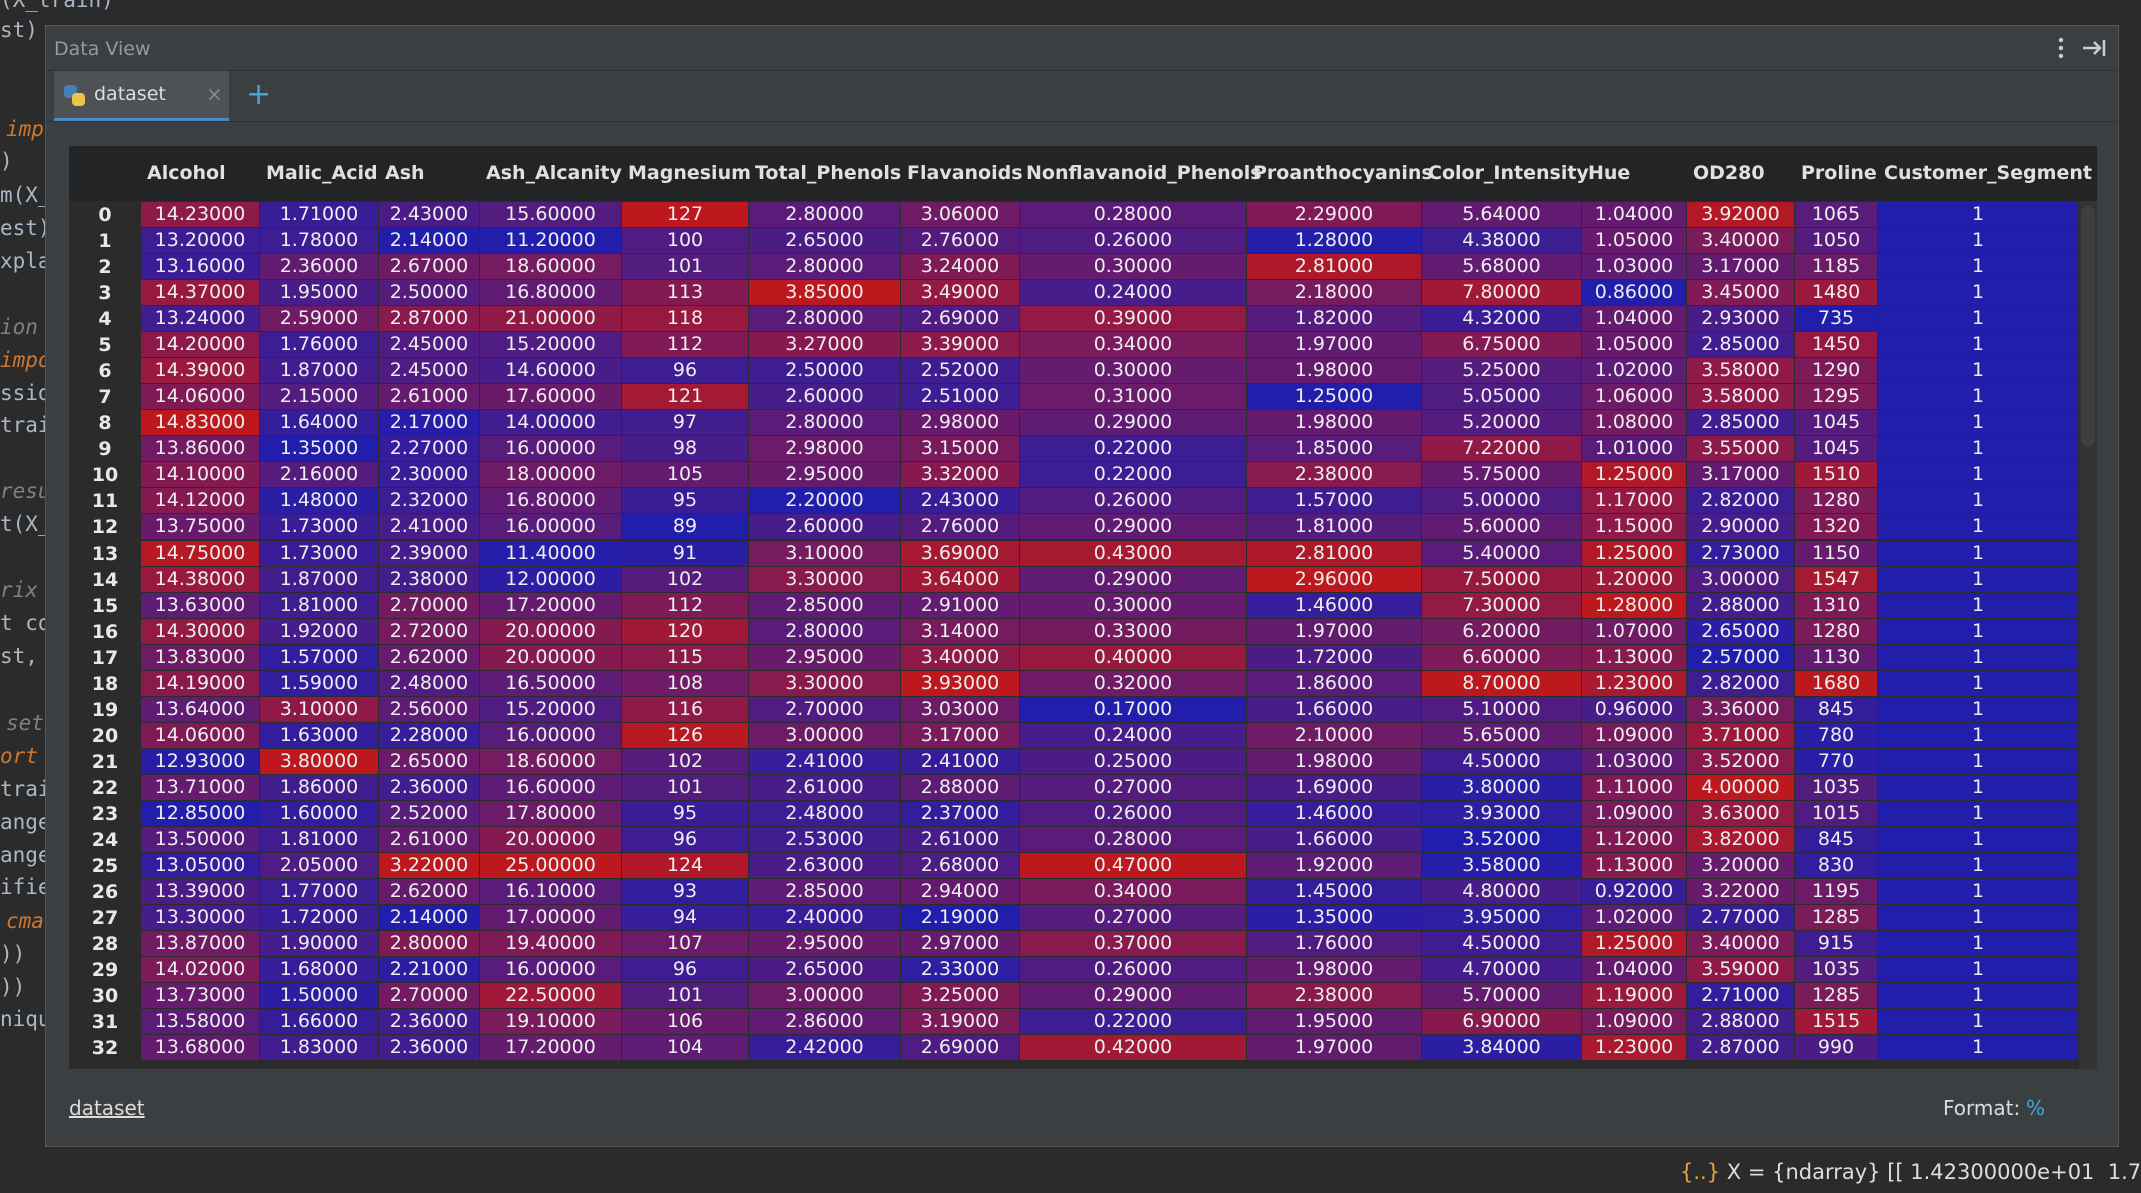  Describe the element at coordinates (319, 866) in the screenshot. I see `table-cell: 2.05000` at that location.